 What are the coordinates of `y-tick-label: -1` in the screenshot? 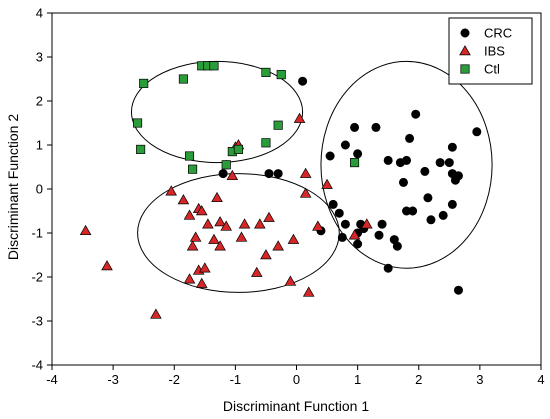 It's located at (37, 233).